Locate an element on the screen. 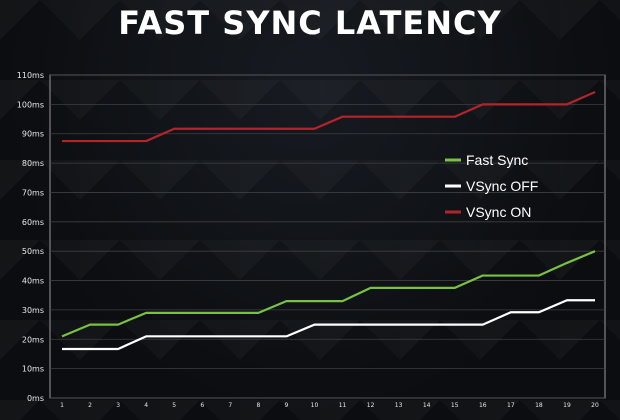 This screenshot has width=620, height=420. y-tick-label: 70ms is located at coordinates (33, 192).